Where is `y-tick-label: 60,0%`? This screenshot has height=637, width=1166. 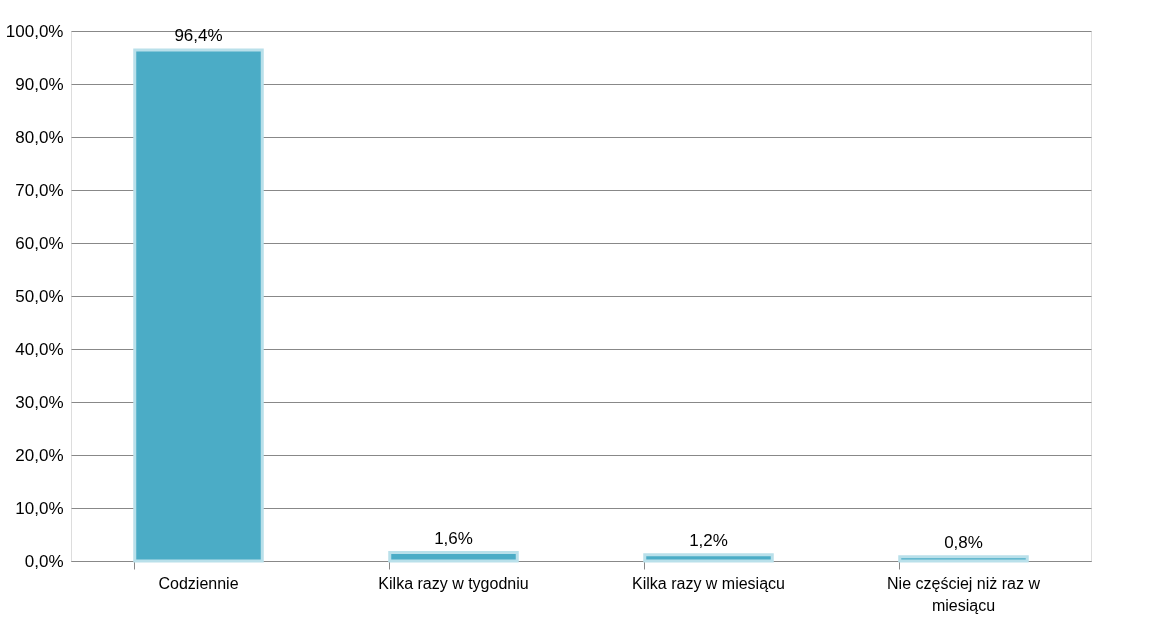 y-tick-label: 60,0% is located at coordinates (39, 243).